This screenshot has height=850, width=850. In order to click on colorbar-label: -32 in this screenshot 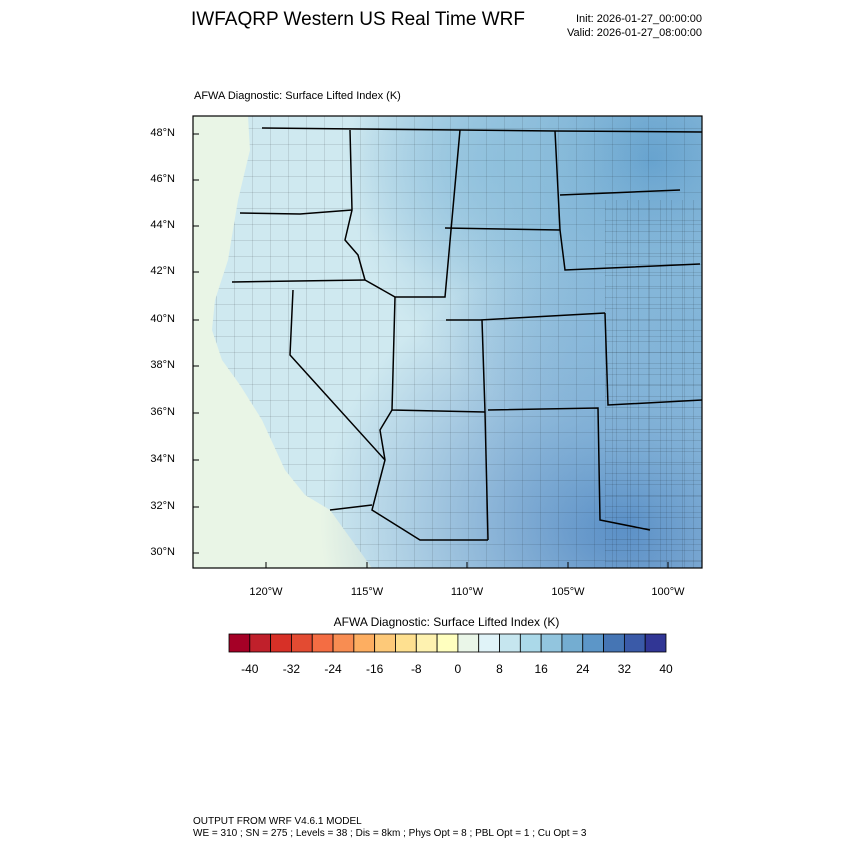, I will do `click(291, 669)`.